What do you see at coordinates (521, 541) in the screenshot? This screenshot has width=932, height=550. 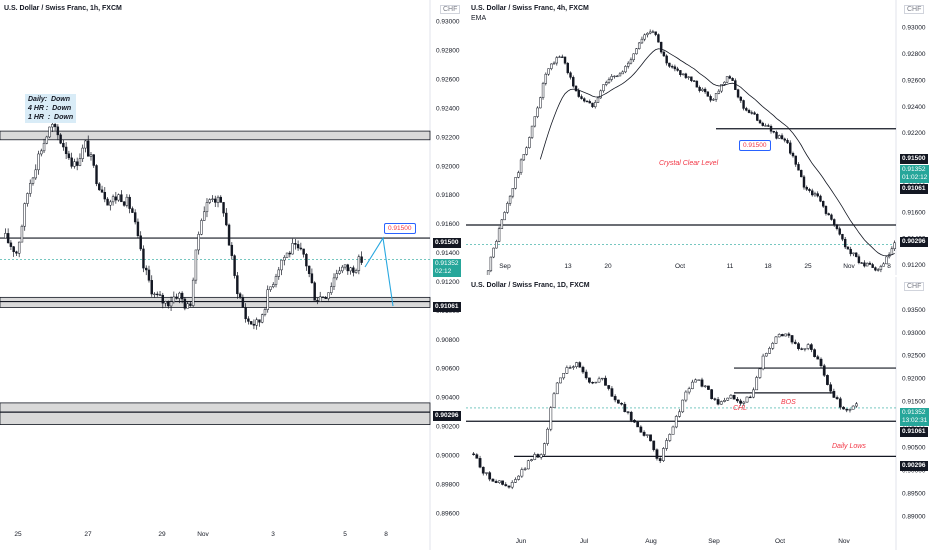 I see `p1d-x-tick-label: Jun` at bounding box center [521, 541].